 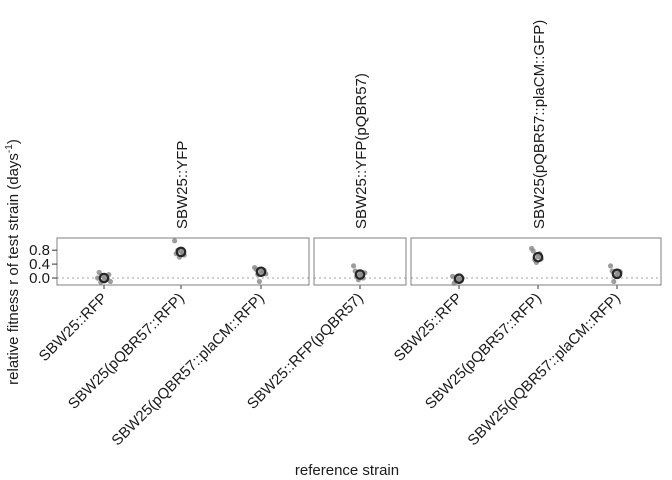 What do you see at coordinates (13, 269) in the screenshot?
I see `y-axis-title-main: relative fitness r of test strain (days` at bounding box center [13, 269].